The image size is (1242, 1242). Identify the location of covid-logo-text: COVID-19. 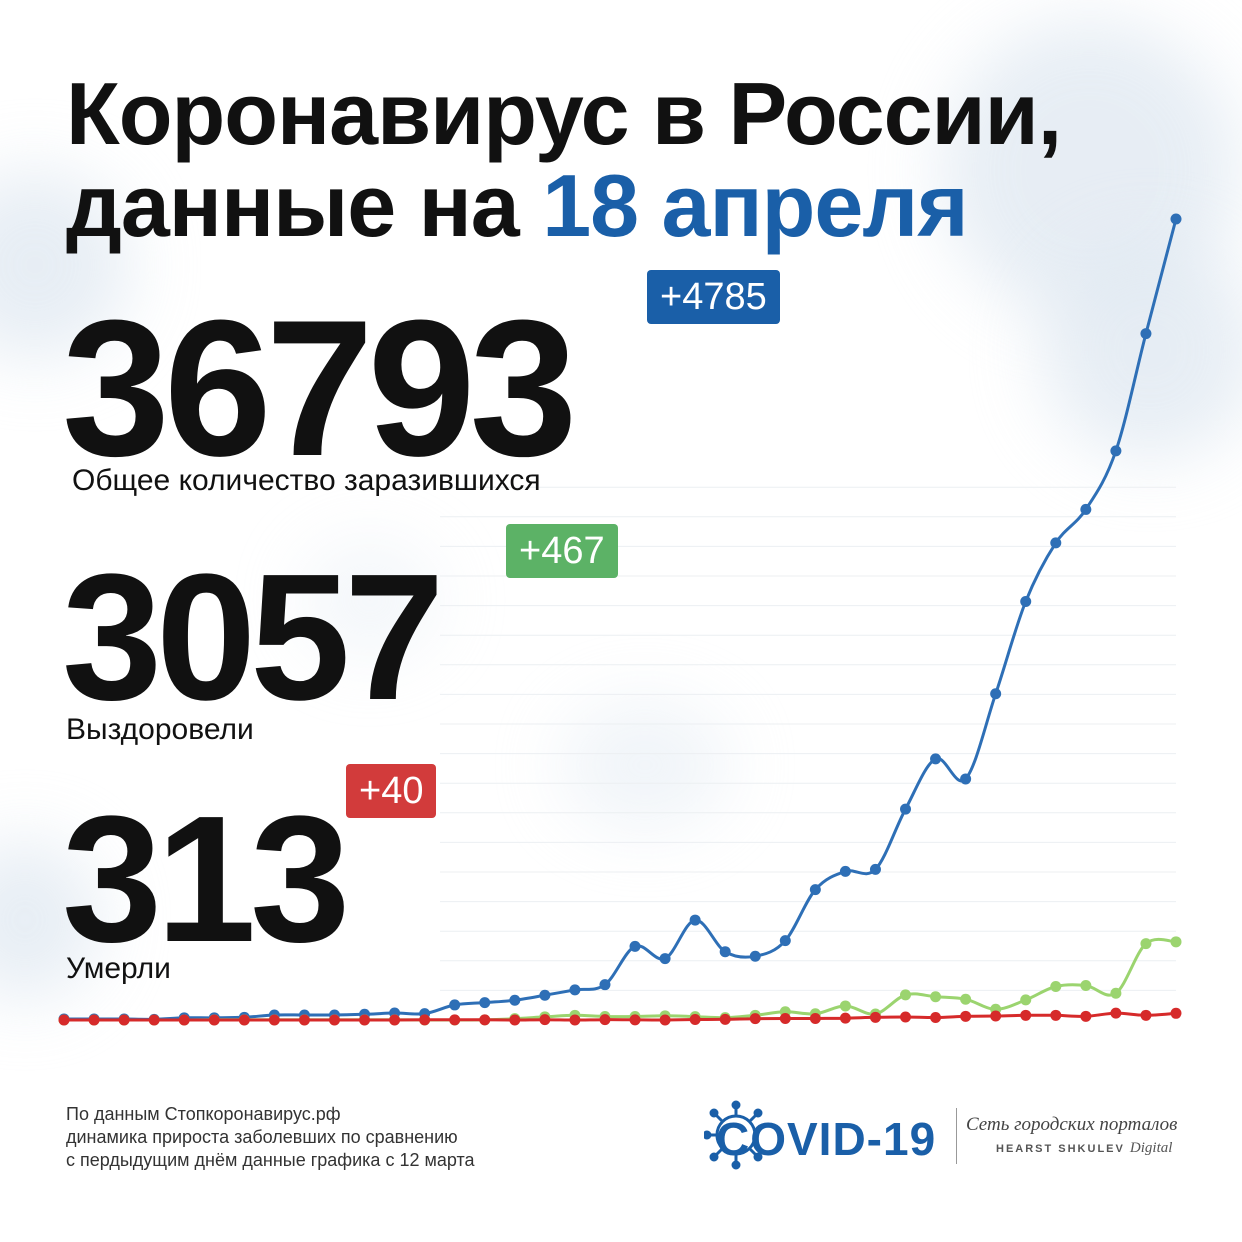
(826, 1139).